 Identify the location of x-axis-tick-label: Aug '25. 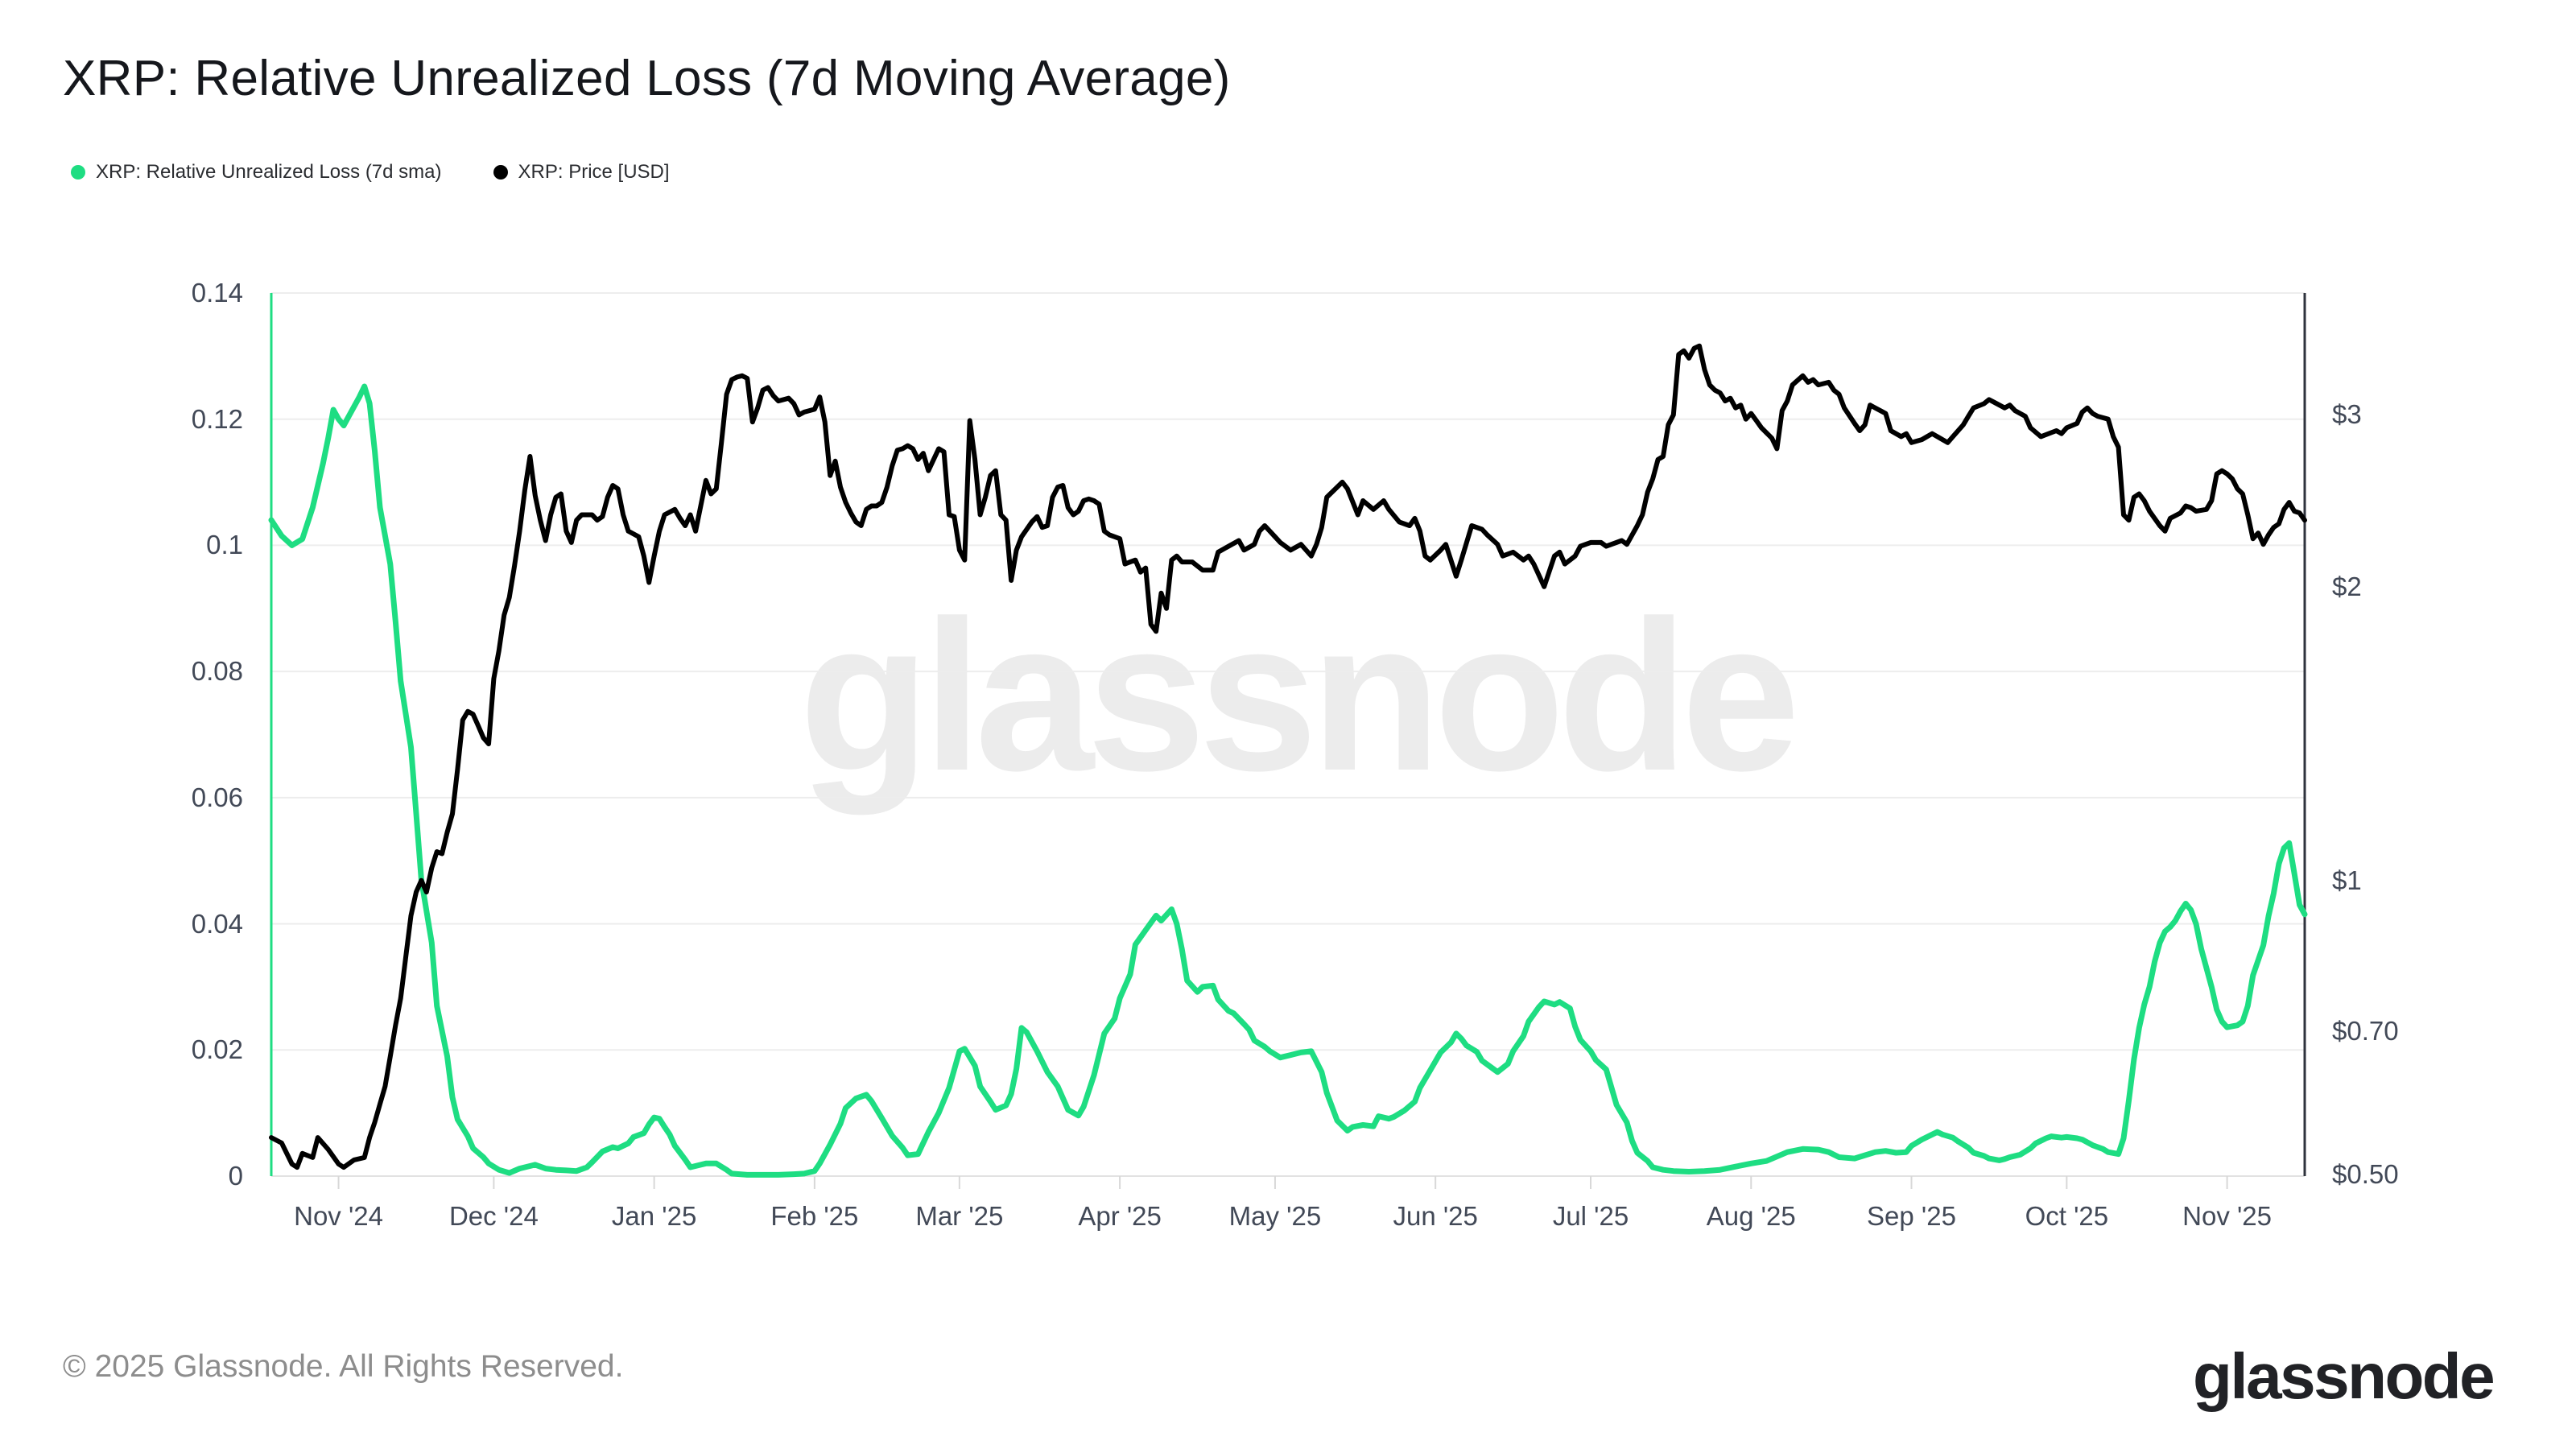
(1751, 1216).